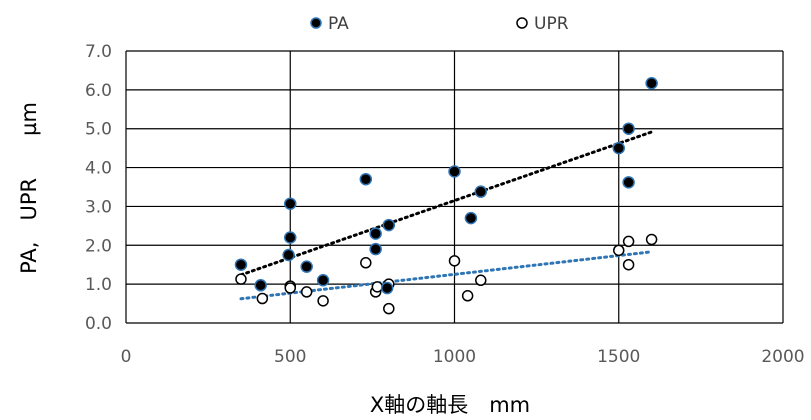 The height and width of the screenshot is (420, 811). What do you see at coordinates (98, 285) in the screenshot?
I see `y-tick-label: 1.0` at bounding box center [98, 285].